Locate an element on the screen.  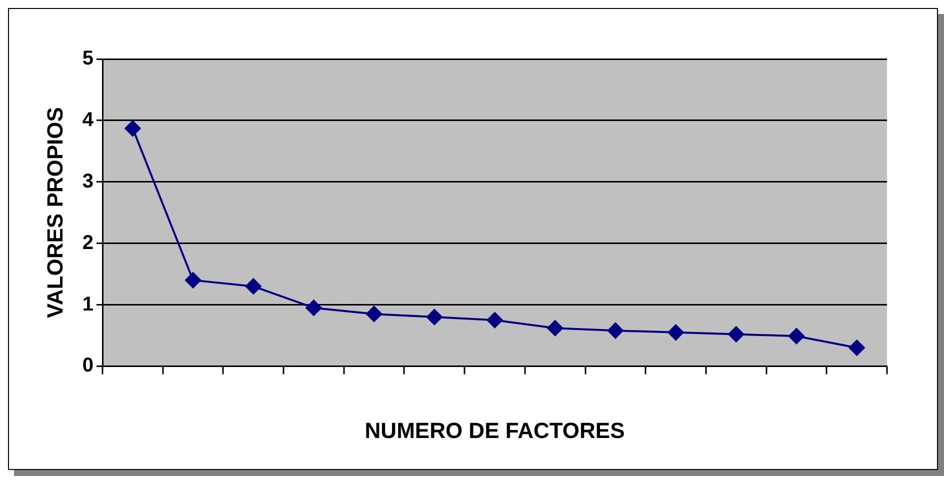
x-axis-title: NUMERO DE FACTORES is located at coordinates (494, 430).